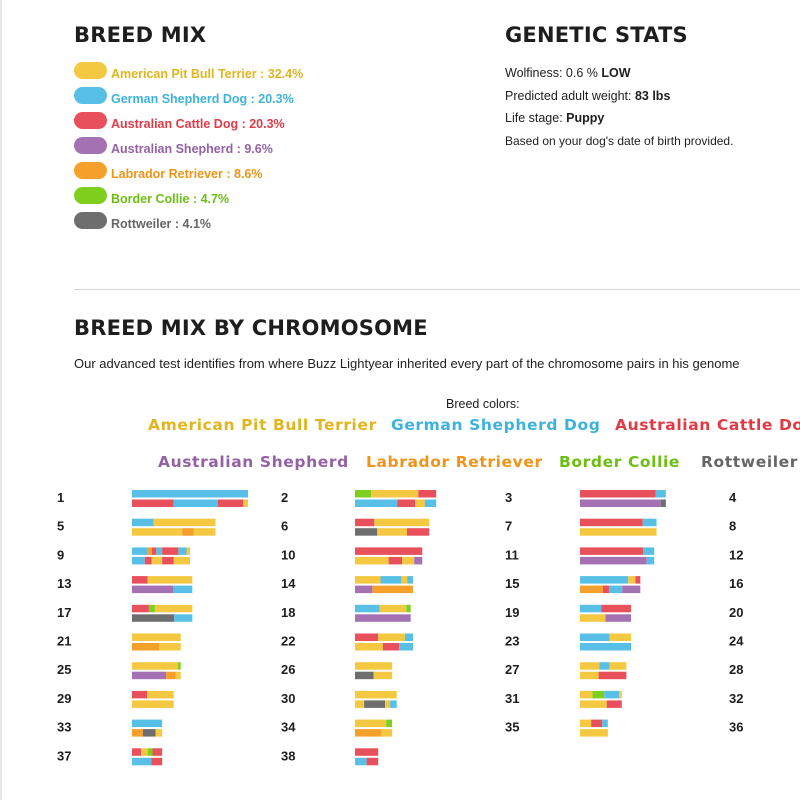 The width and height of the screenshot is (800, 800). Describe the element at coordinates (512, 554) in the screenshot. I see `chromosome-number: 11` at that location.